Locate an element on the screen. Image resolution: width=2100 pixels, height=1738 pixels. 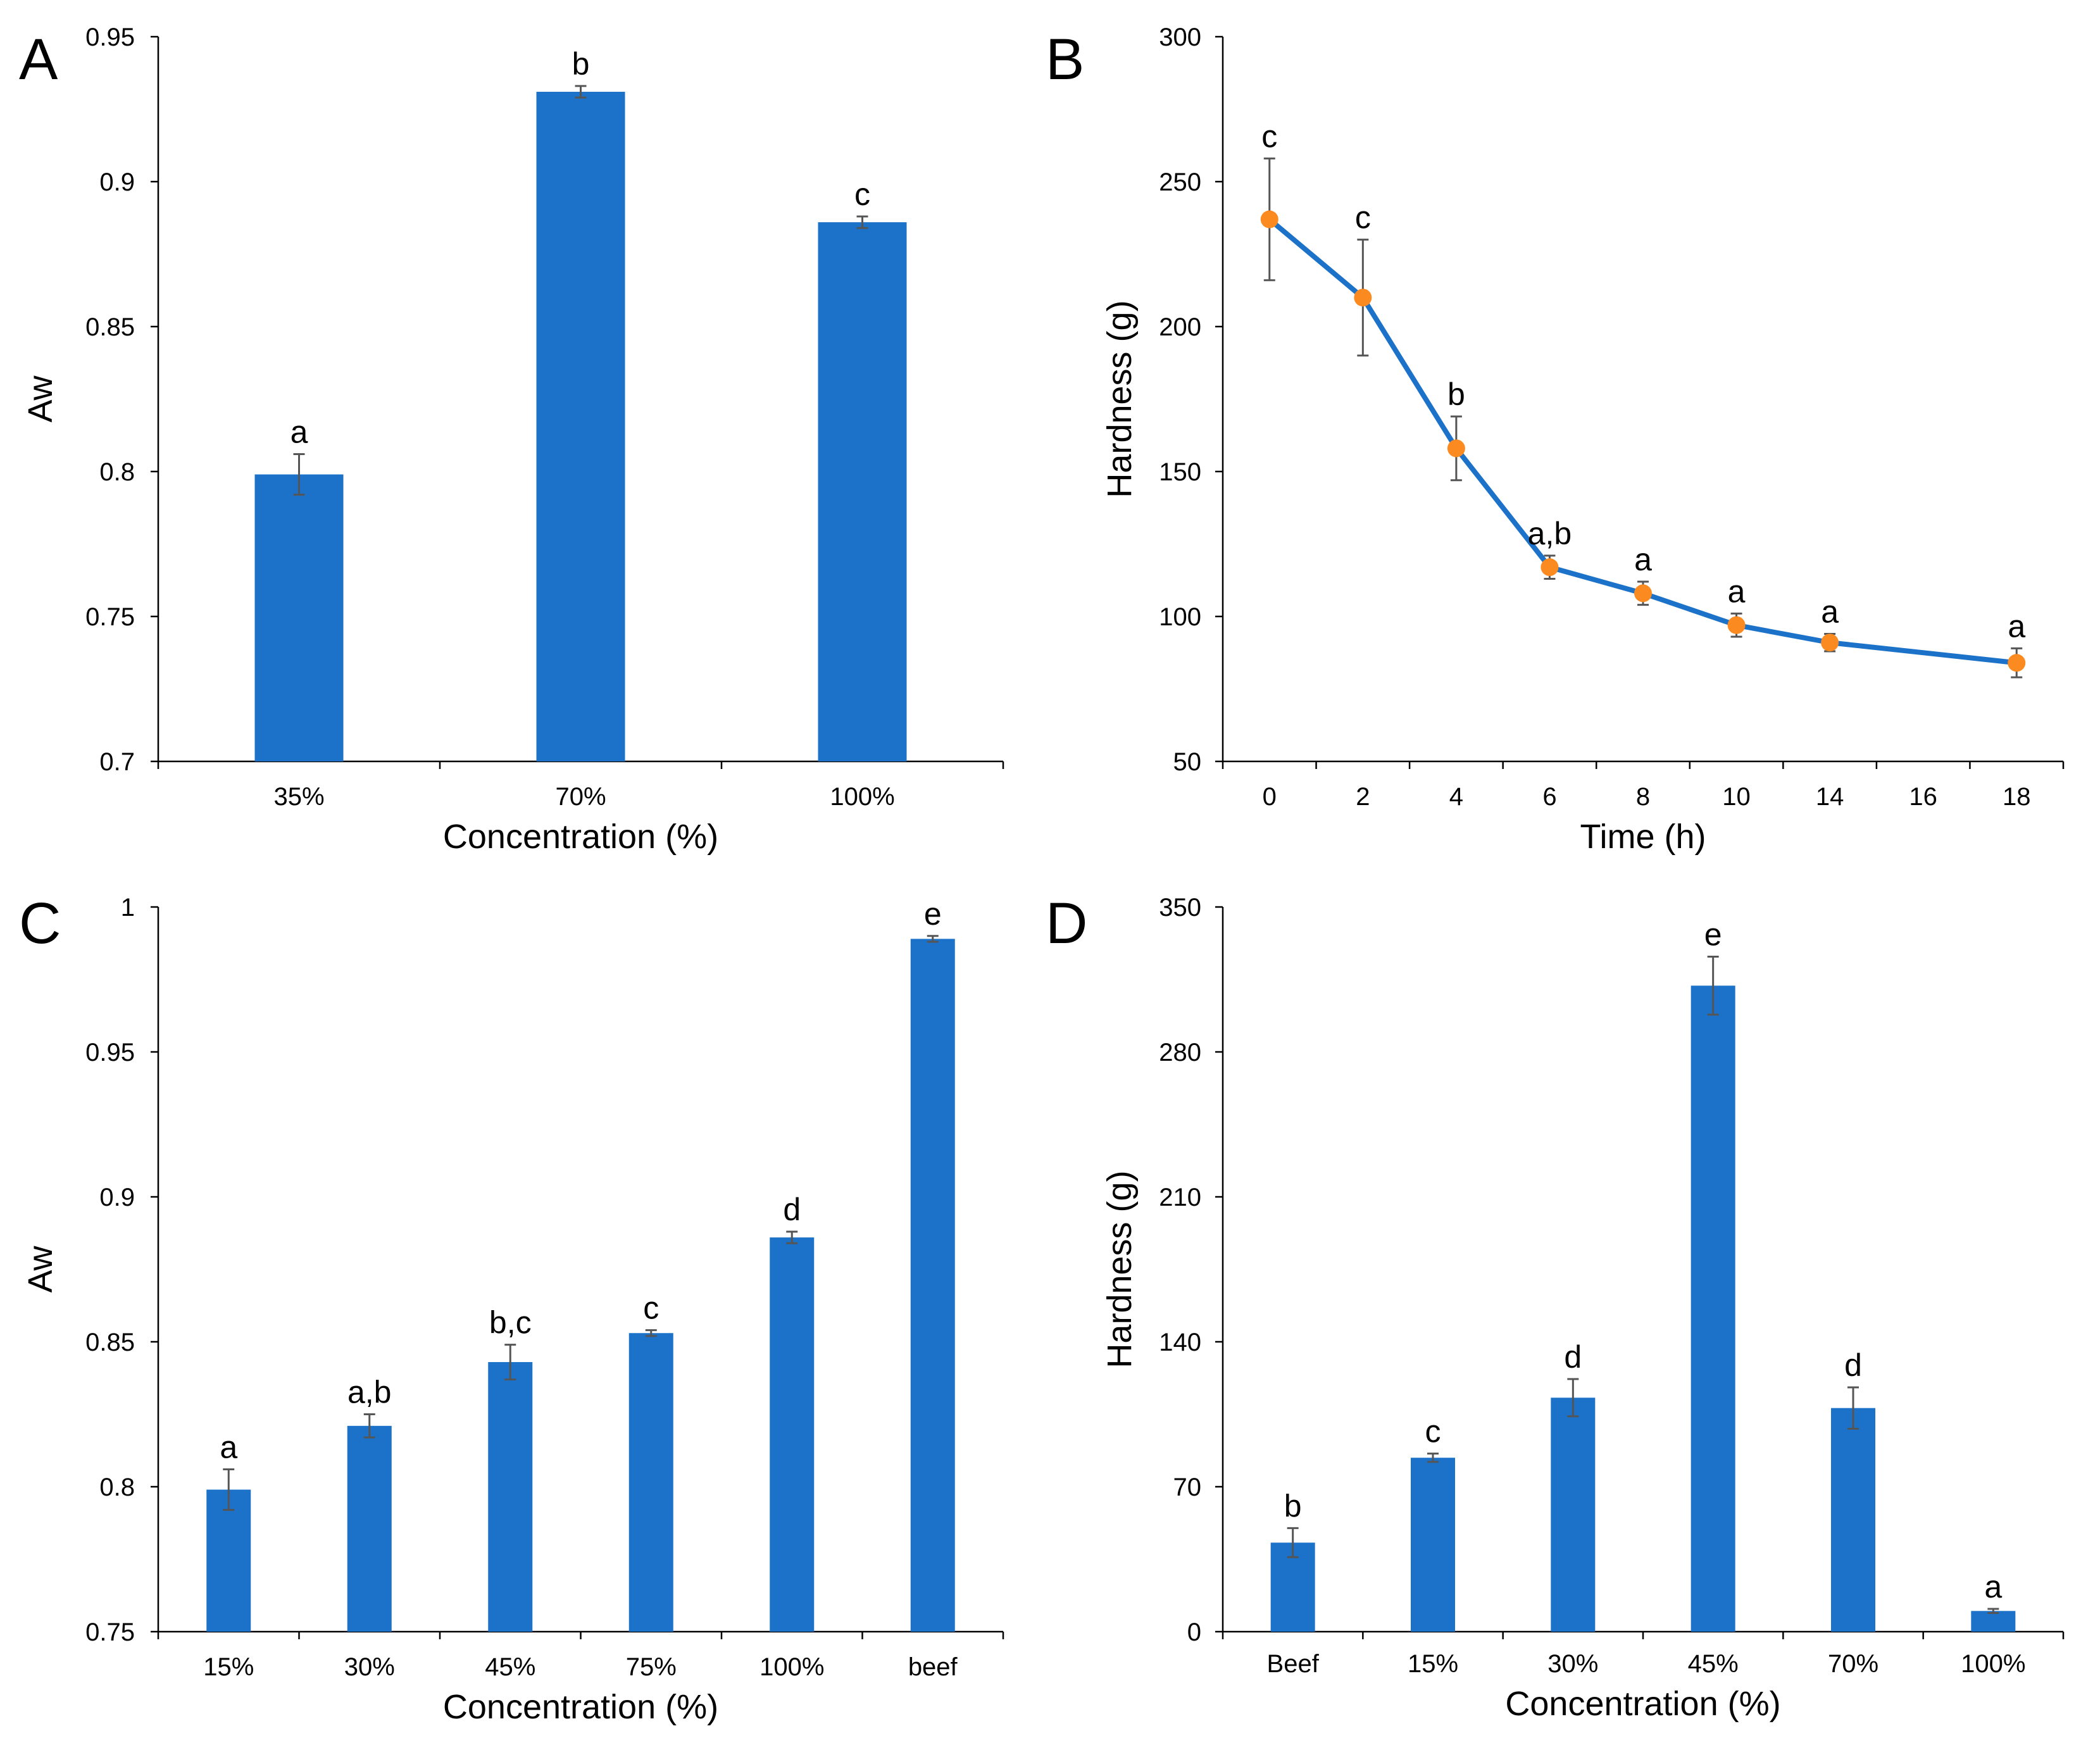
panel-letter: D is located at coordinates (1067, 923).